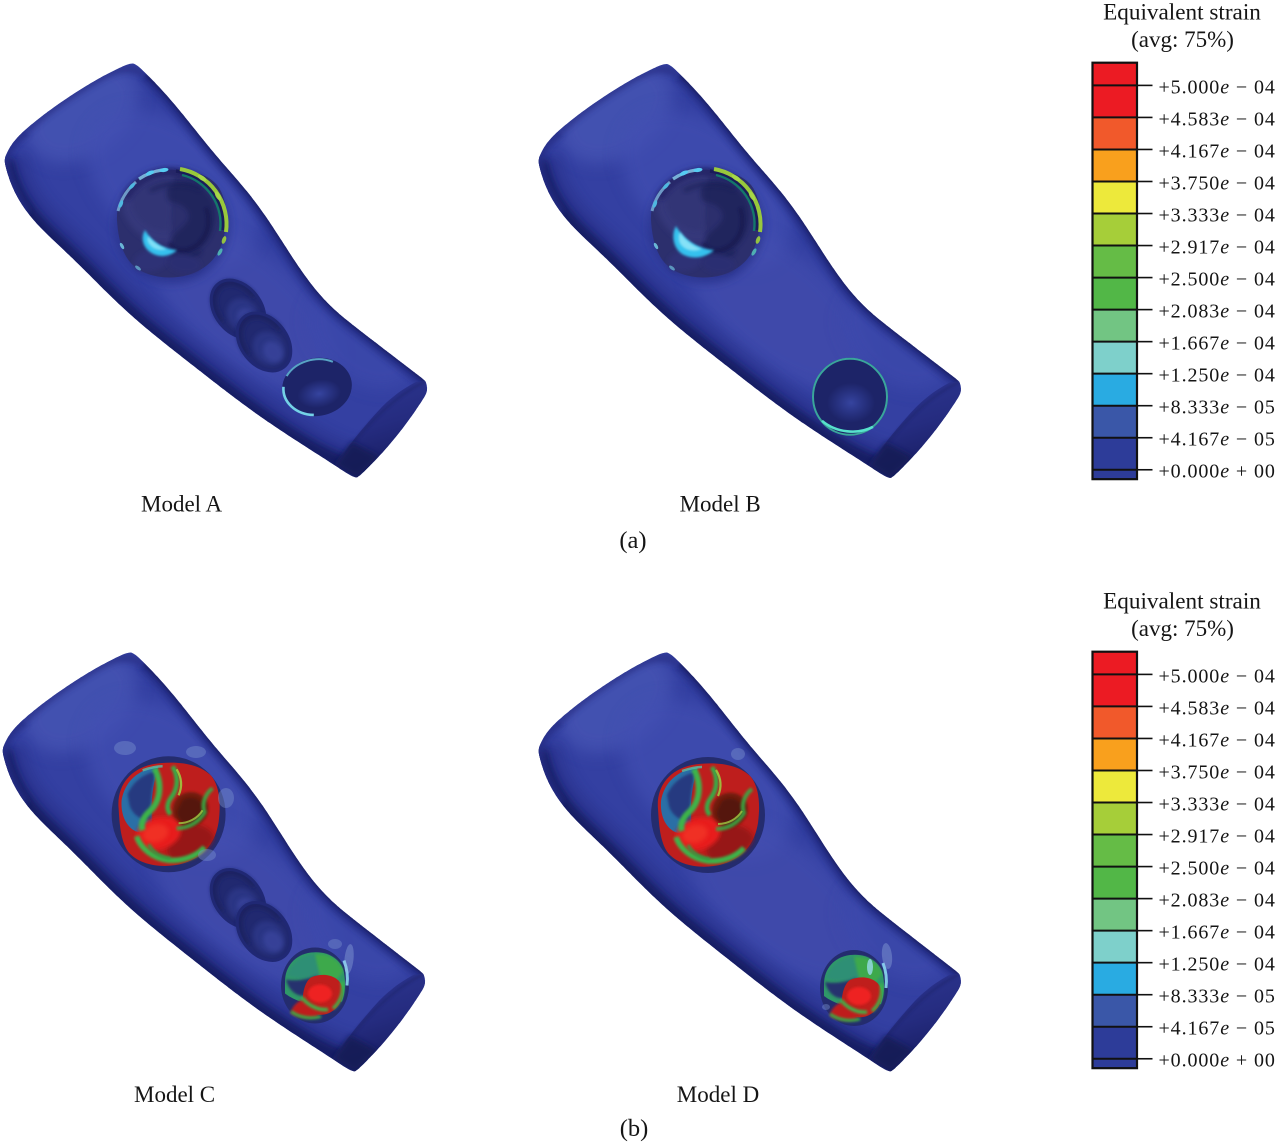 Image resolution: width=1280 pixels, height=1148 pixels. Describe the element at coordinates (182, 503) in the screenshot. I see `svg-text: Model A` at that location.